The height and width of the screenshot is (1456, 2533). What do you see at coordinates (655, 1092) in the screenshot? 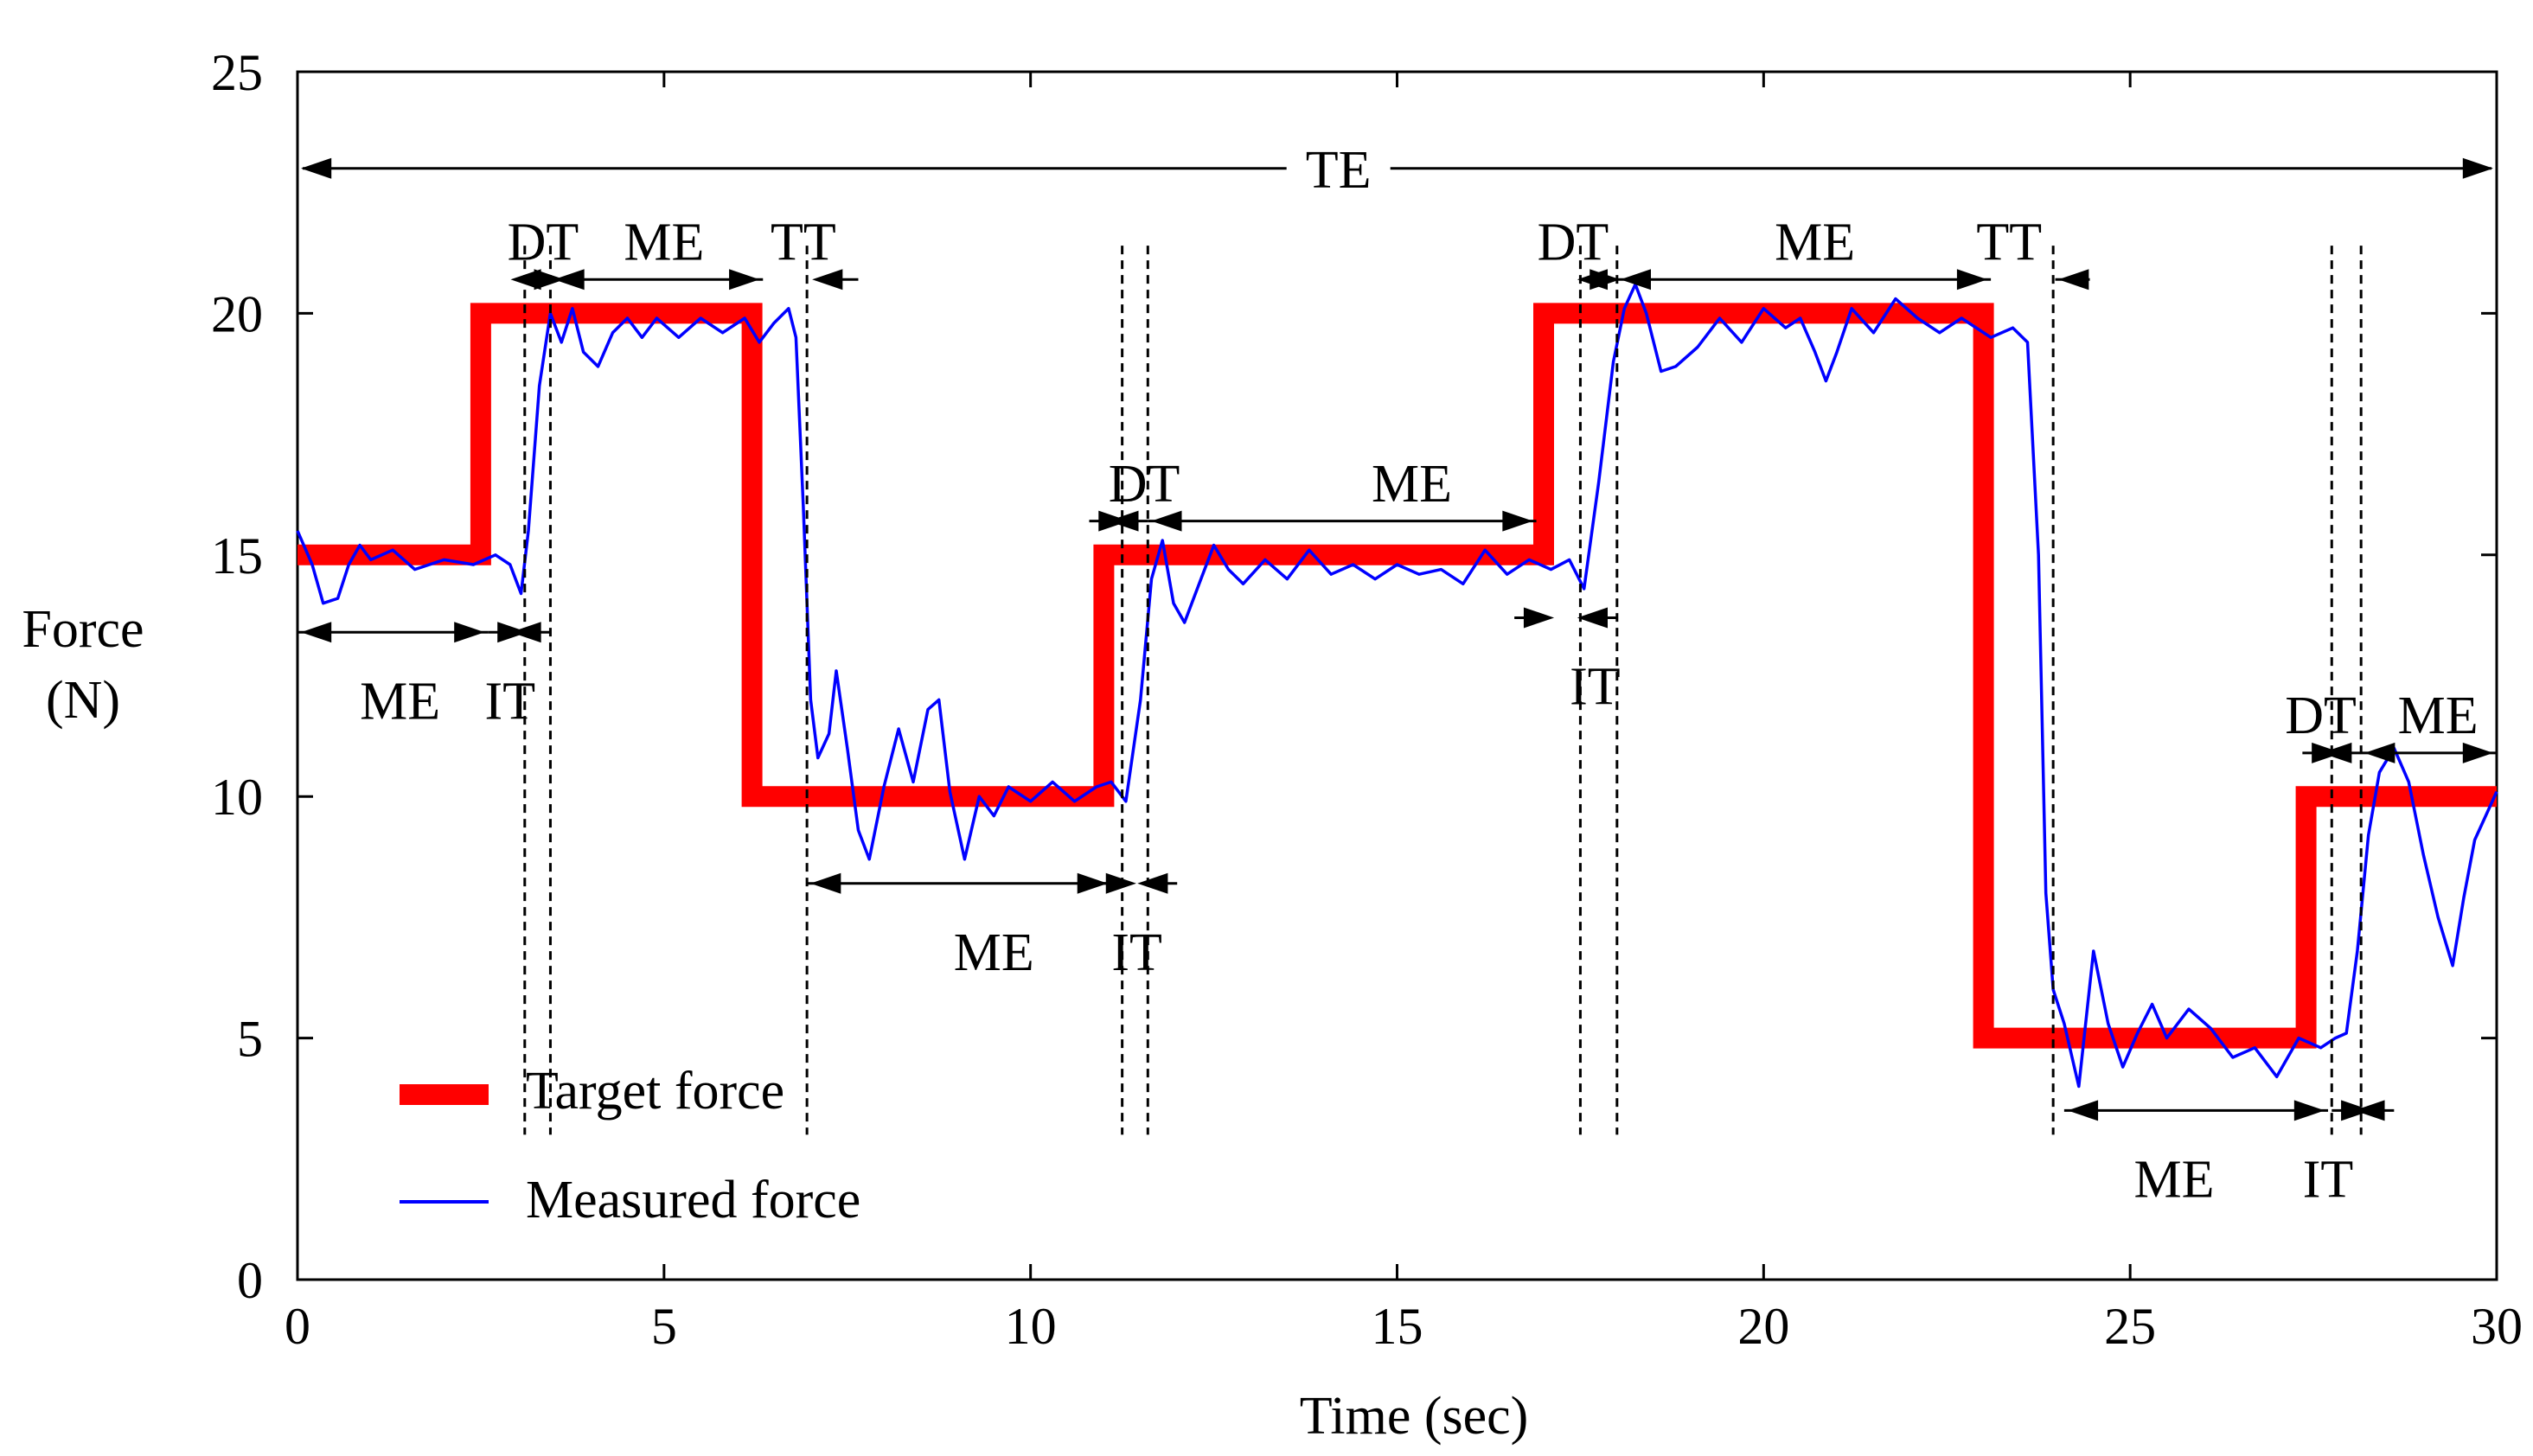
I see `legend-label-target: Target force` at bounding box center [655, 1092].